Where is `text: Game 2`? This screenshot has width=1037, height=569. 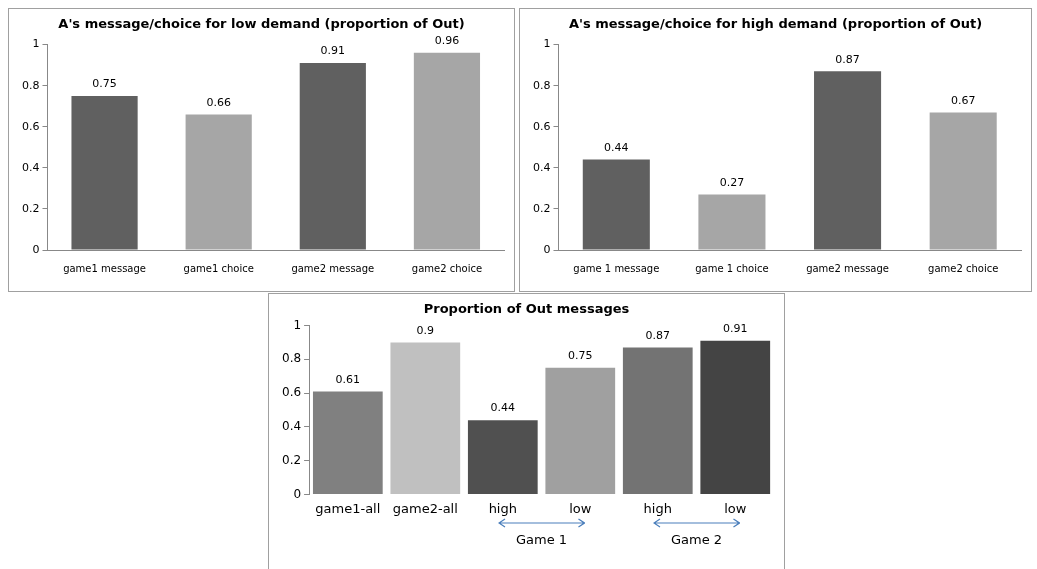 text: Game 2 is located at coordinates (696, 540).